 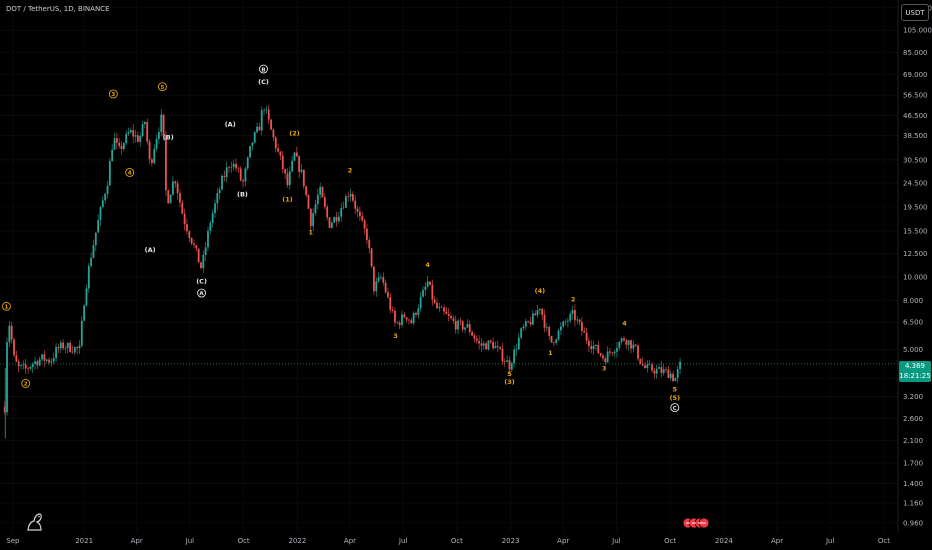 I want to click on x-tick-label: 2022, so click(x=297, y=541).